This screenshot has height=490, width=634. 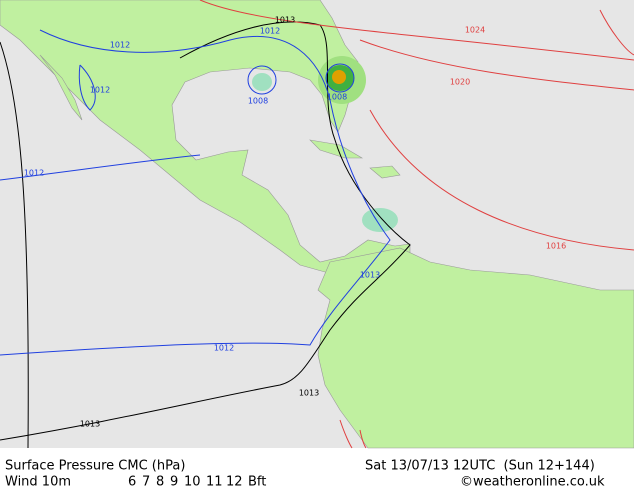 I want to click on scale-value: 8, so click(x=160, y=482).